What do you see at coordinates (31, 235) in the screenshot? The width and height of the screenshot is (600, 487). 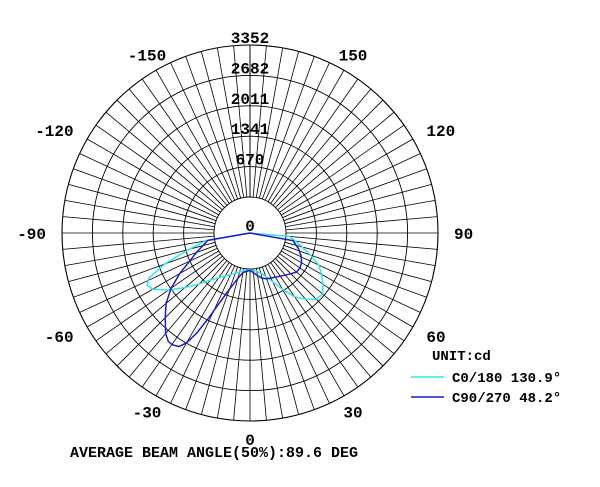 I see `angle-tick-label: -90` at bounding box center [31, 235].